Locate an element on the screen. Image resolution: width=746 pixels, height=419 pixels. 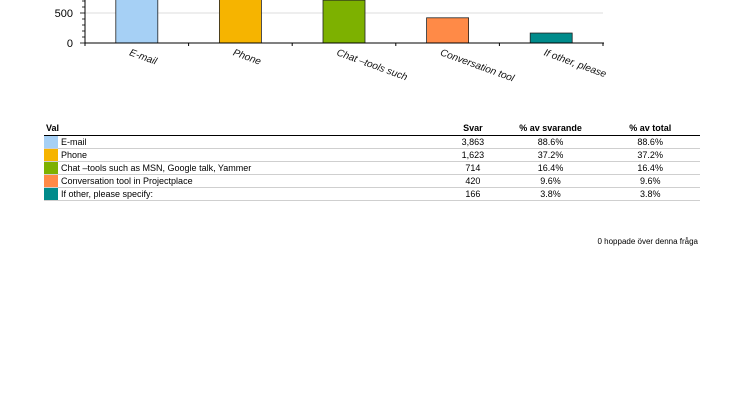
header-val: Val is located at coordinates (244, 128).